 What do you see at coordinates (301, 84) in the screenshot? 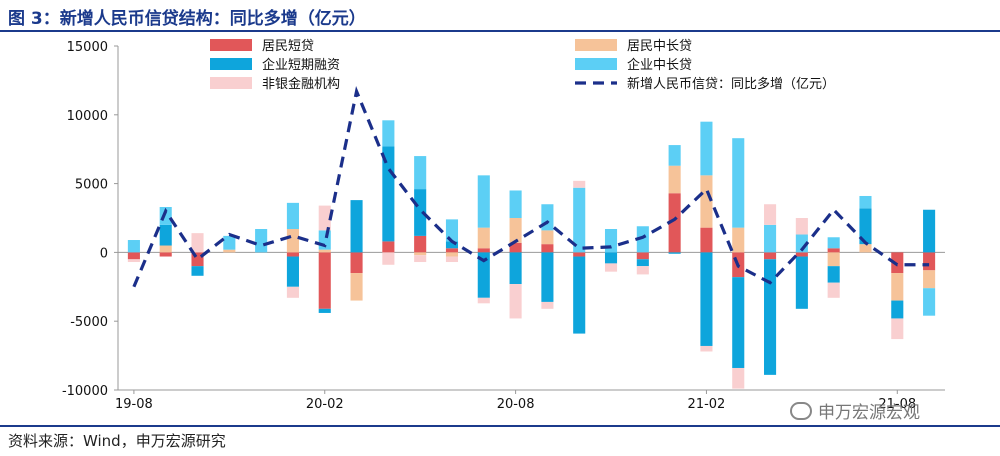
I see `legend-label: 非银金融机构` at bounding box center [301, 84].